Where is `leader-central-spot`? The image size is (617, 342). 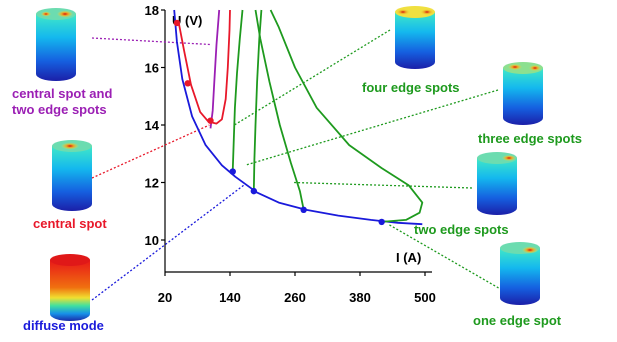 leader-central-spot is located at coordinates (150, 151).